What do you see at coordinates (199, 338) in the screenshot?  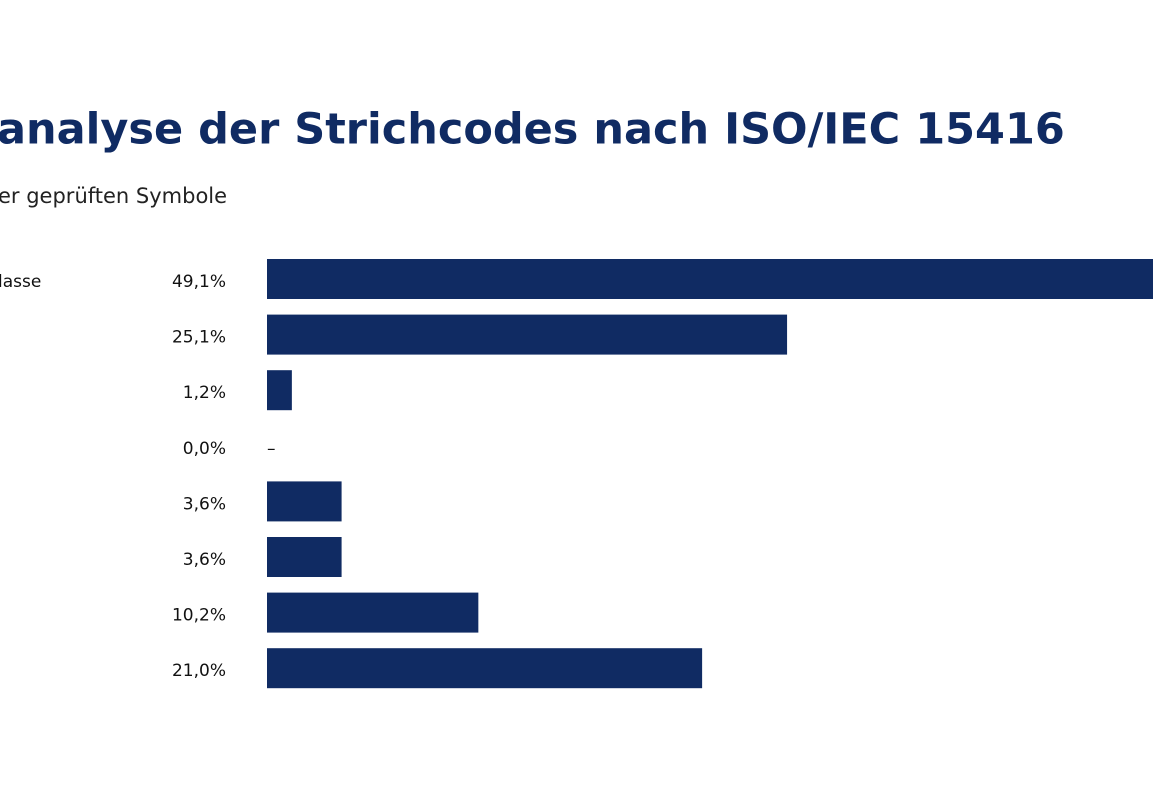 I see `value-label: 25,1%` at bounding box center [199, 338].